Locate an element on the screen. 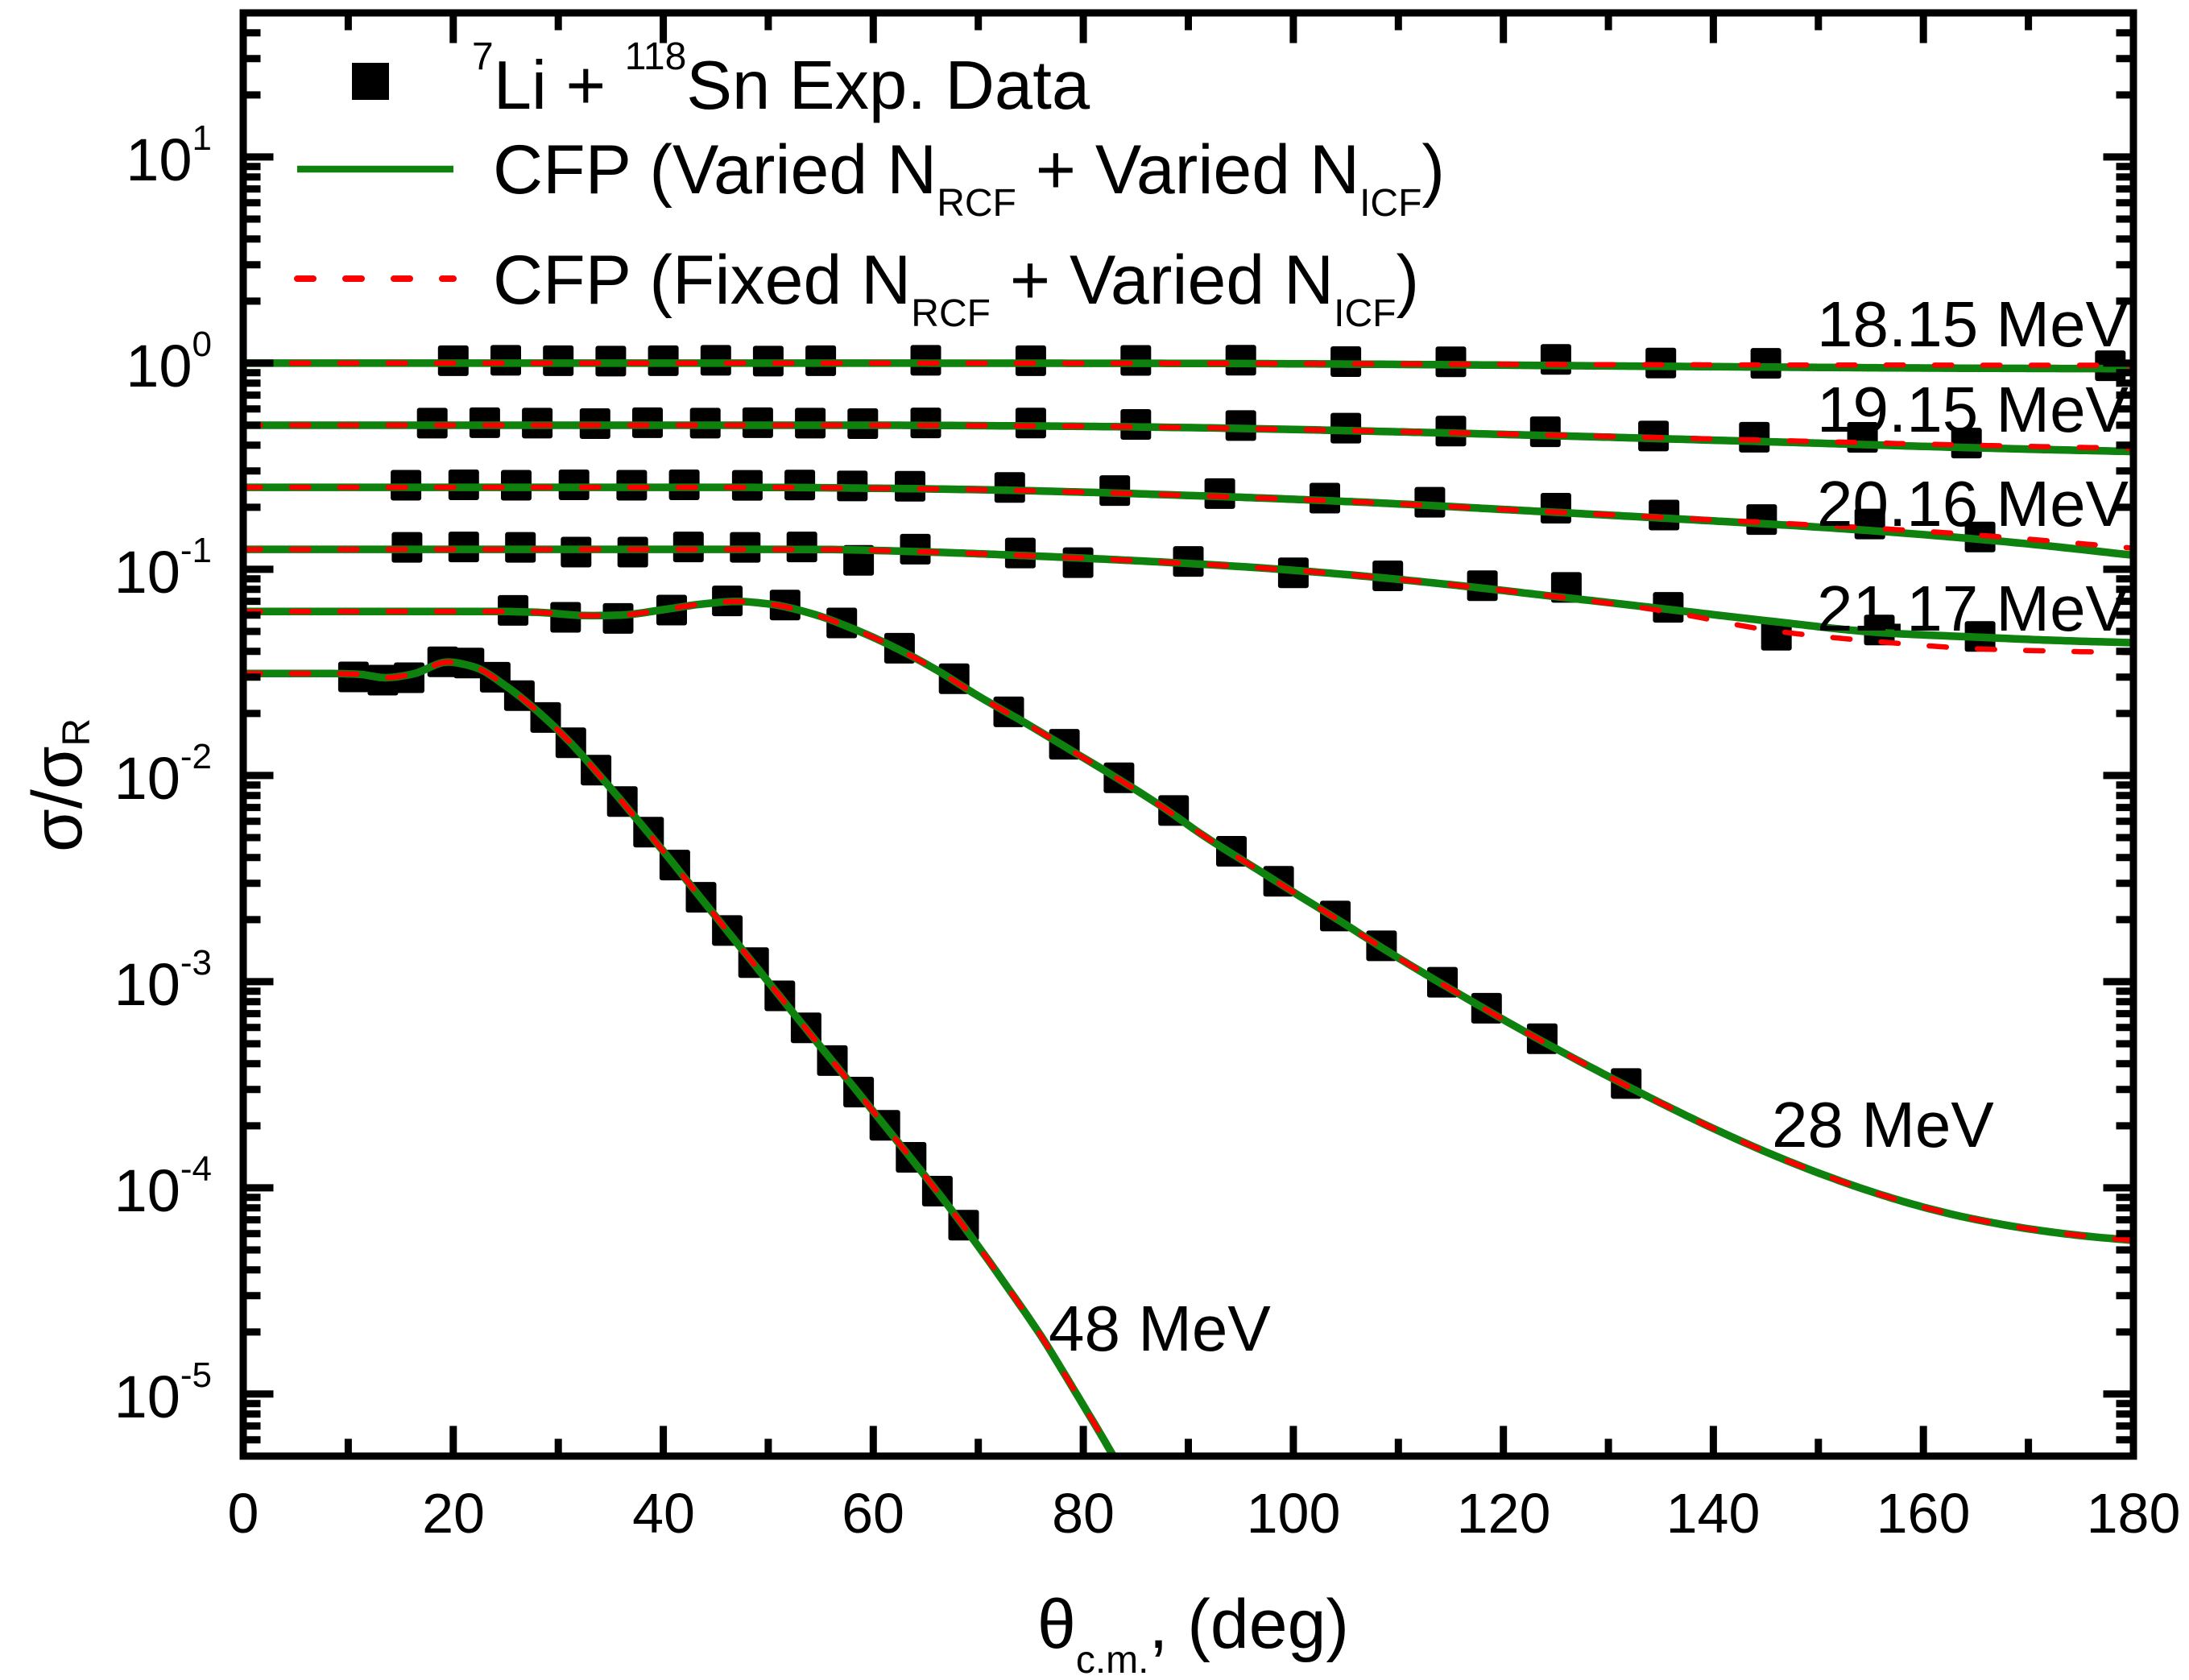  svg-text: 19.15 MeV is located at coordinates (1973, 409).